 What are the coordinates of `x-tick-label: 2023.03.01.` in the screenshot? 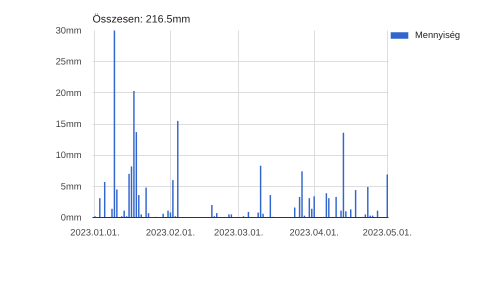 It's located at (239, 233).